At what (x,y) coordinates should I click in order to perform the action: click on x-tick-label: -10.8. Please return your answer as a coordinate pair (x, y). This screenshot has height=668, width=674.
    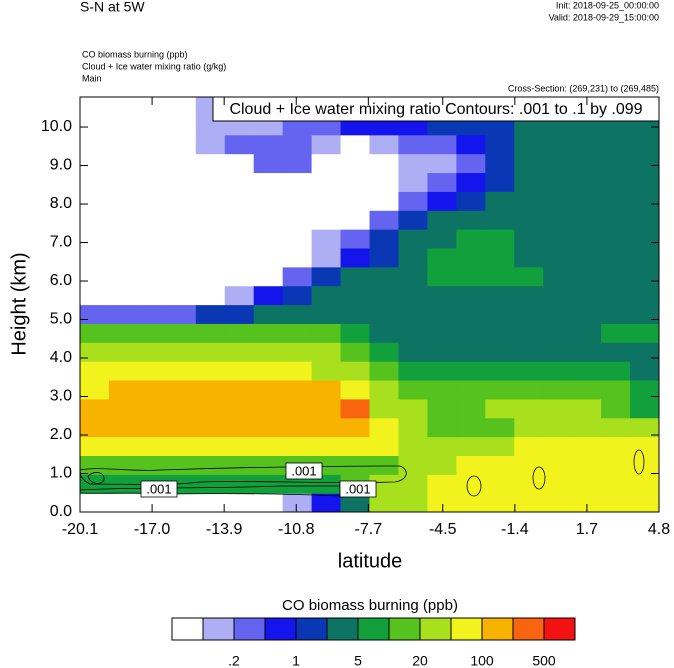
    Looking at the image, I should click on (296, 529).